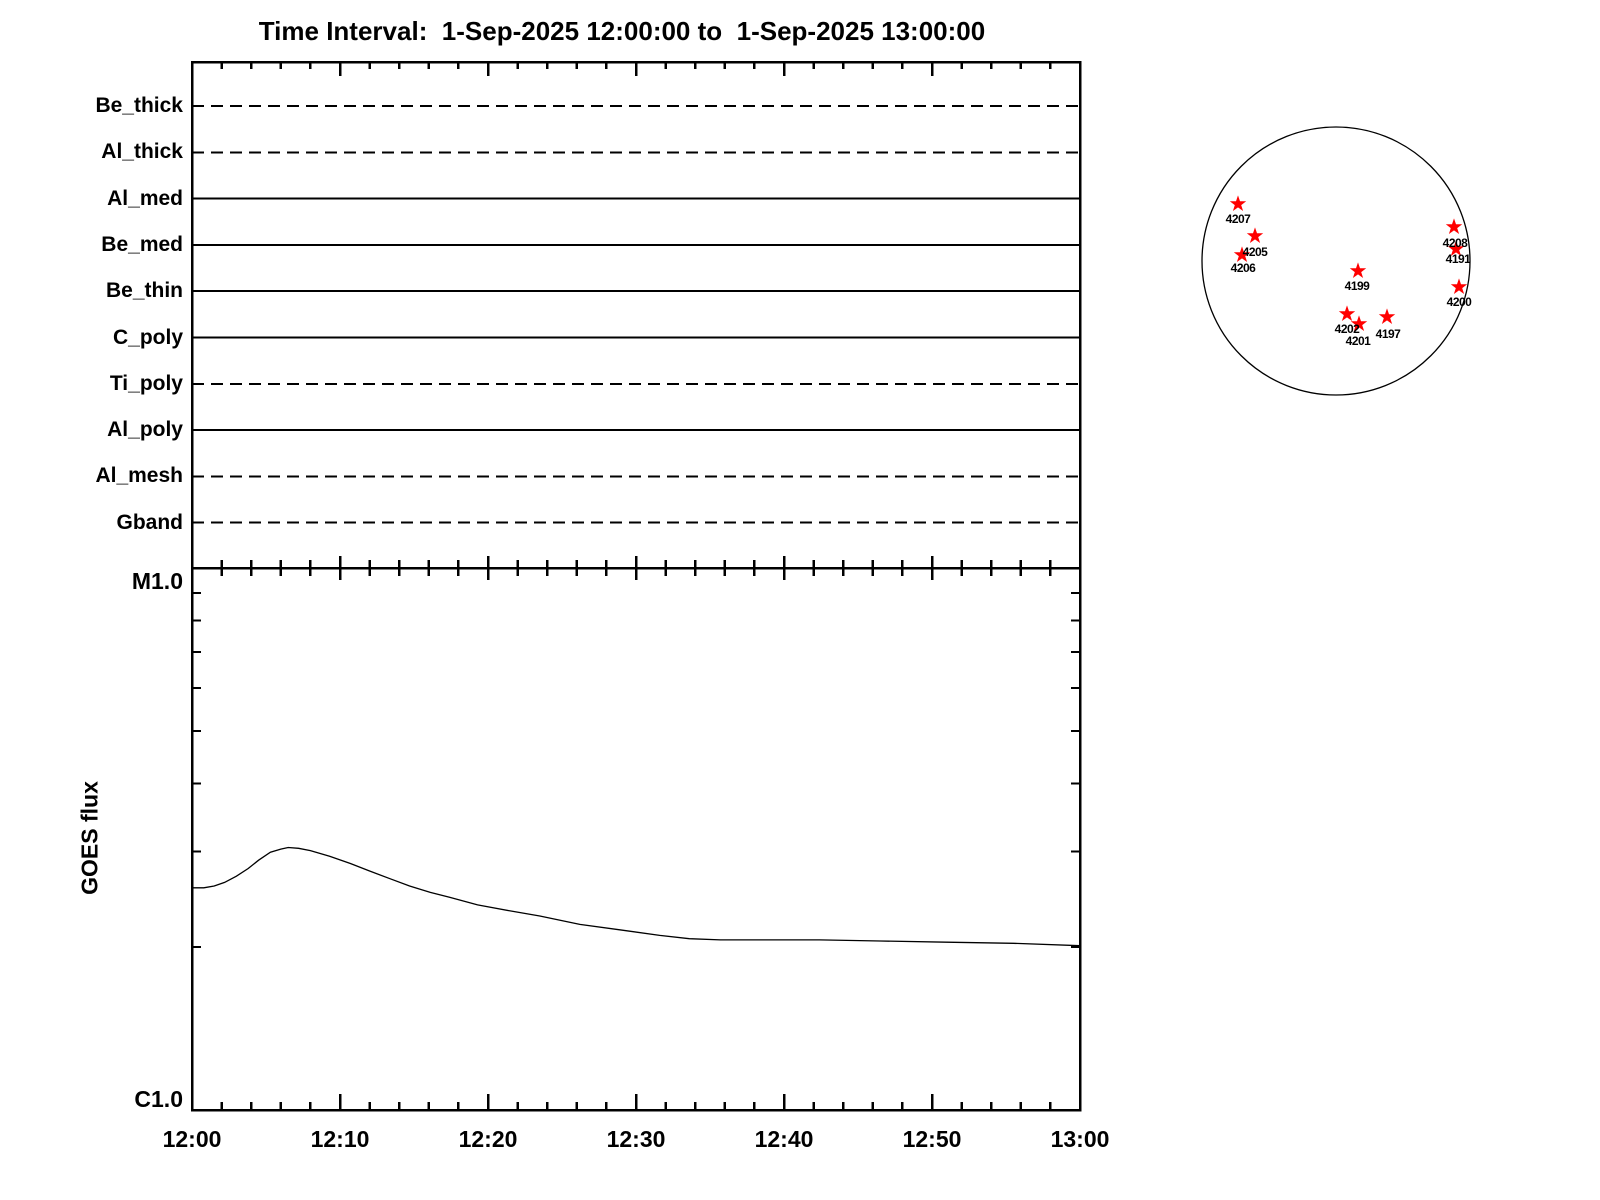  What do you see at coordinates (636, 896) in the screenshot?
I see `goes-flux-curve` at bounding box center [636, 896].